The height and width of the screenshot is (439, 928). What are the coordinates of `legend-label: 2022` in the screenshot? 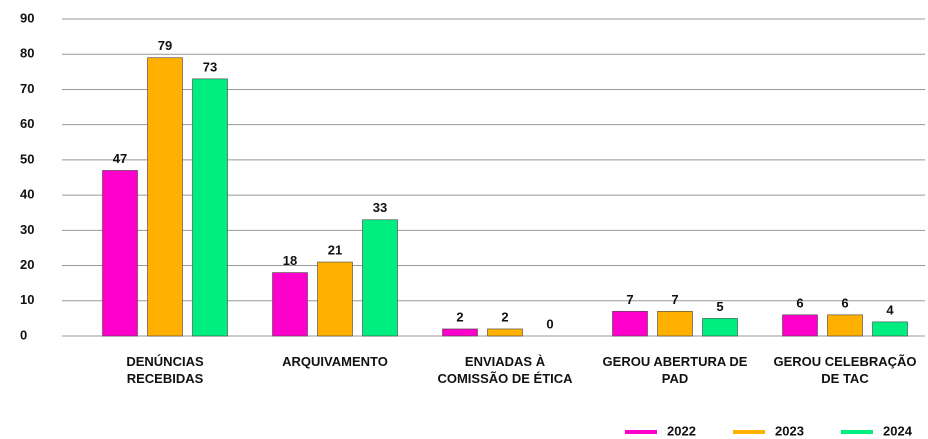 It's located at (681, 430).